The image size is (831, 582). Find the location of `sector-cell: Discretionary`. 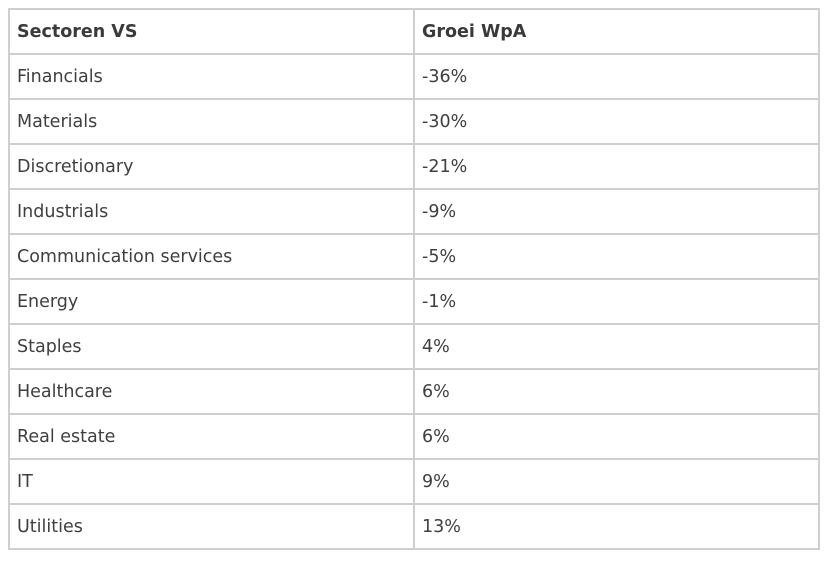

sector-cell: Discretionary is located at coordinates (211, 166).